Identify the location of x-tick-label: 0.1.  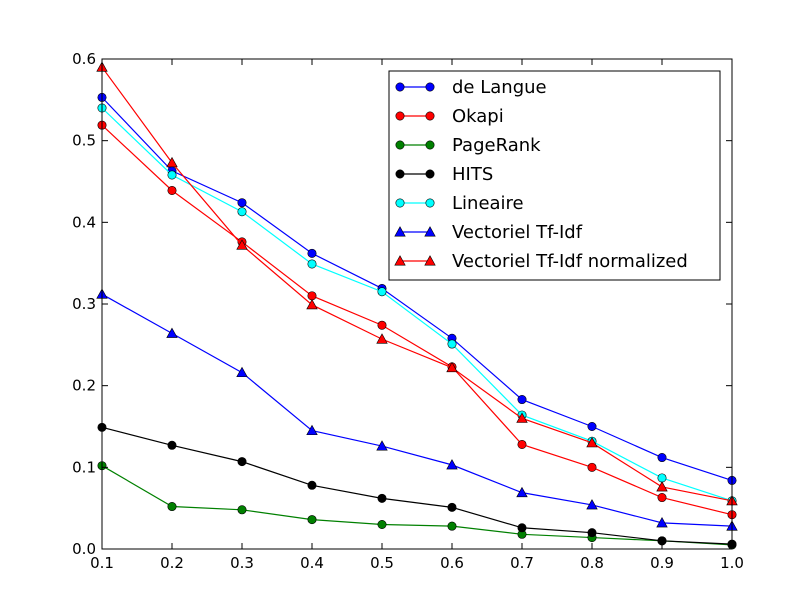
(102, 563).